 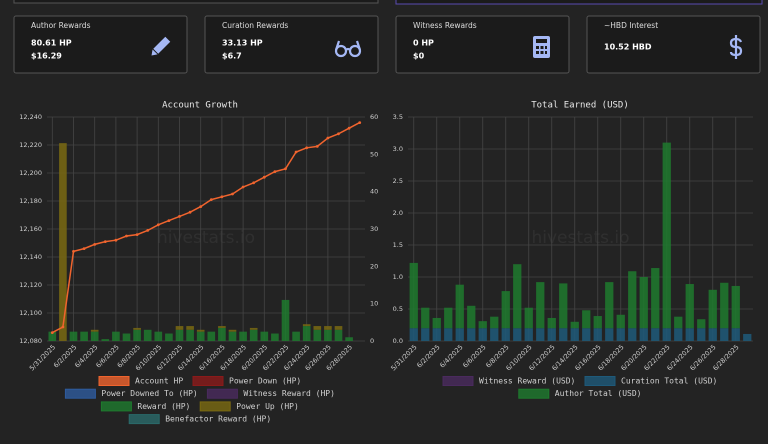 What do you see at coordinates (445, 25) in the screenshot?
I see `card-title: Witness Rewards` at bounding box center [445, 25].